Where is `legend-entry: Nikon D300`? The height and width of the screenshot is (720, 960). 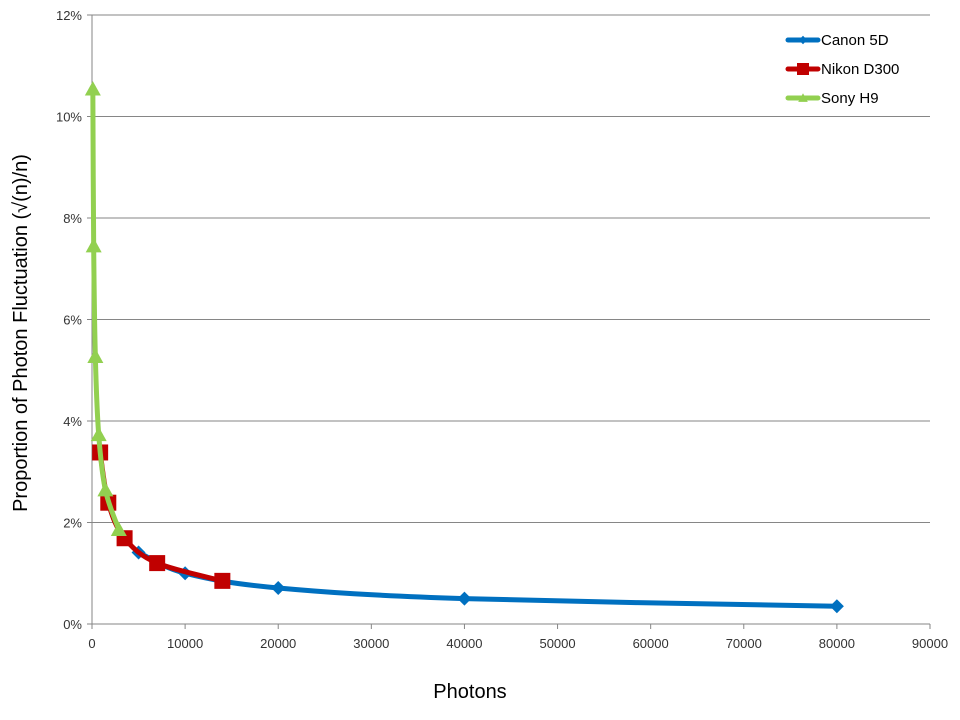 legend-entry: Nikon D300 is located at coordinates (842, 69).